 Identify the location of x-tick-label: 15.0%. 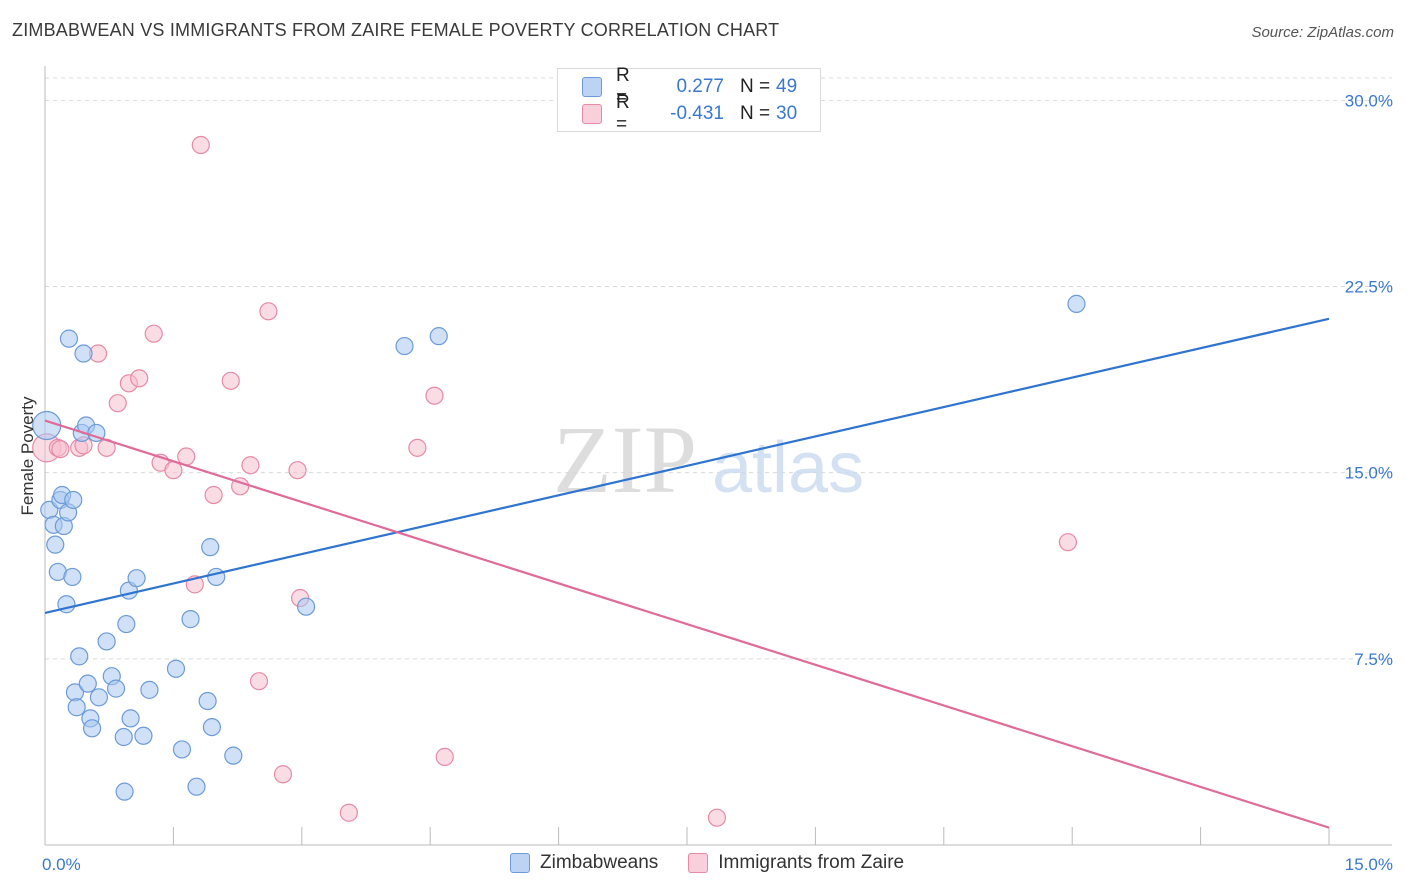
(1369, 864).